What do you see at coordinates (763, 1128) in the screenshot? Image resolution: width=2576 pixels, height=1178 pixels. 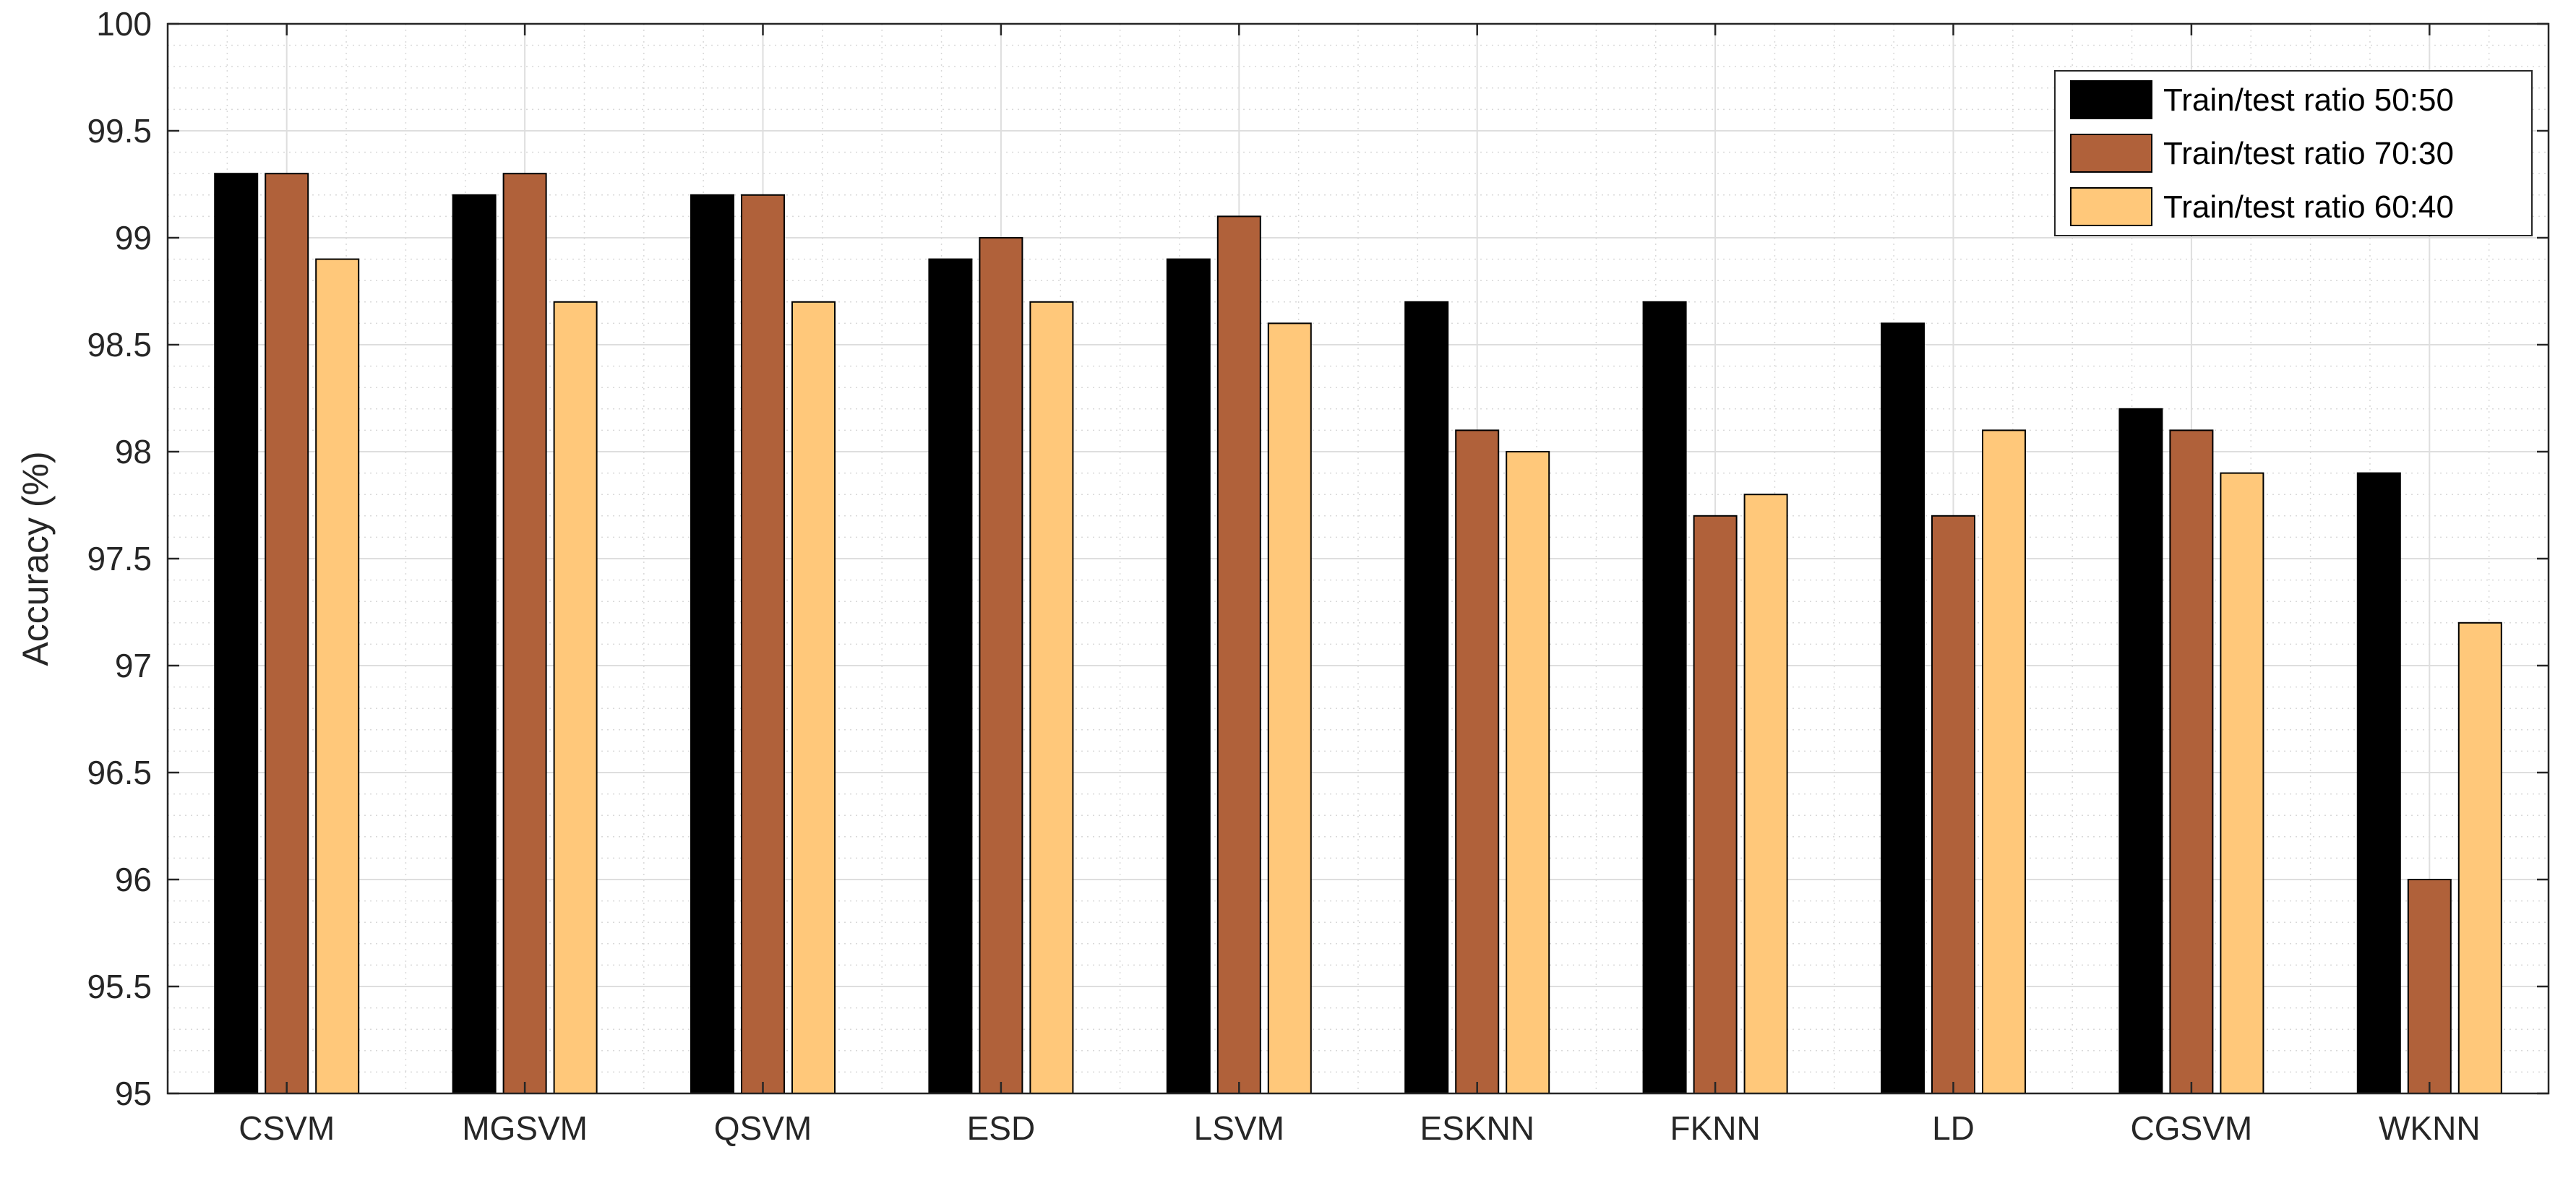 I see `x-tick-label: QSVM` at bounding box center [763, 1128].